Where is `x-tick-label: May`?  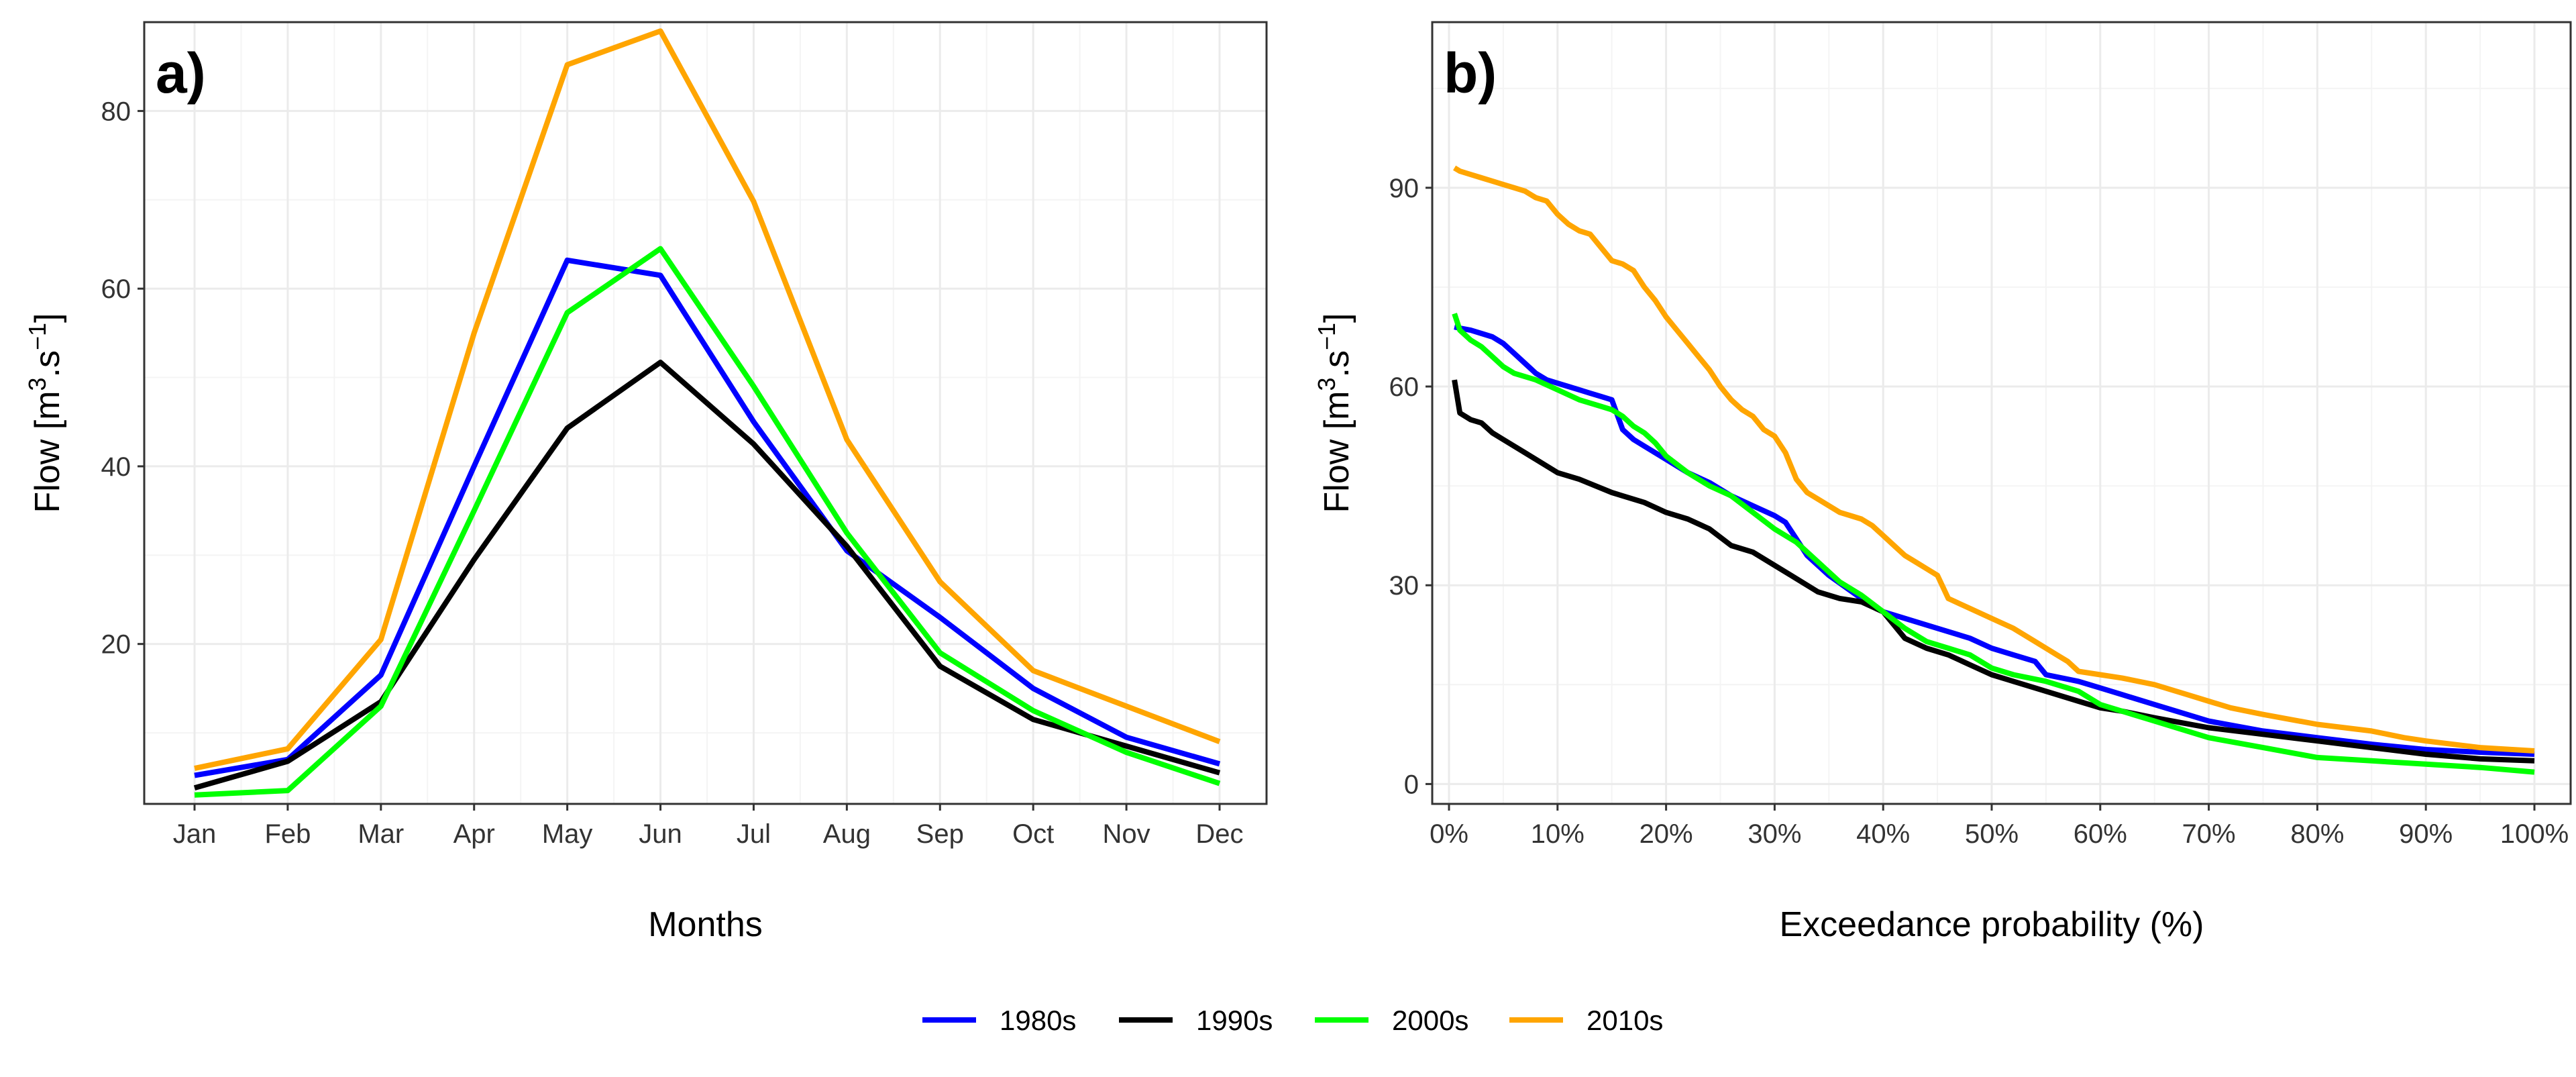 x-tick-label: May is located at coordinates (567, 834).